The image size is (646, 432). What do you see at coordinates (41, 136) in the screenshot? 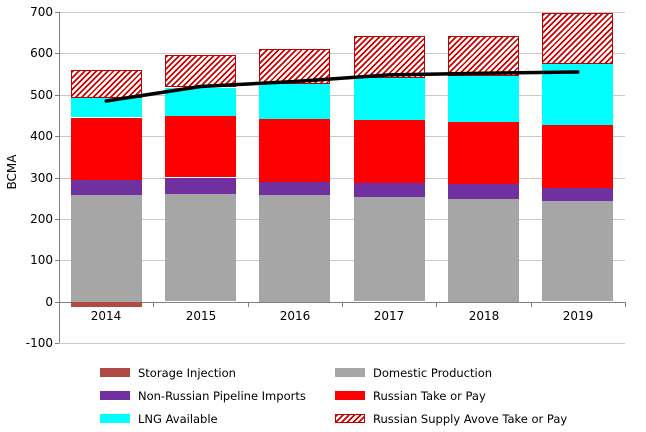
I see `y-tick-label: 400` at bounding box center [41, 136].